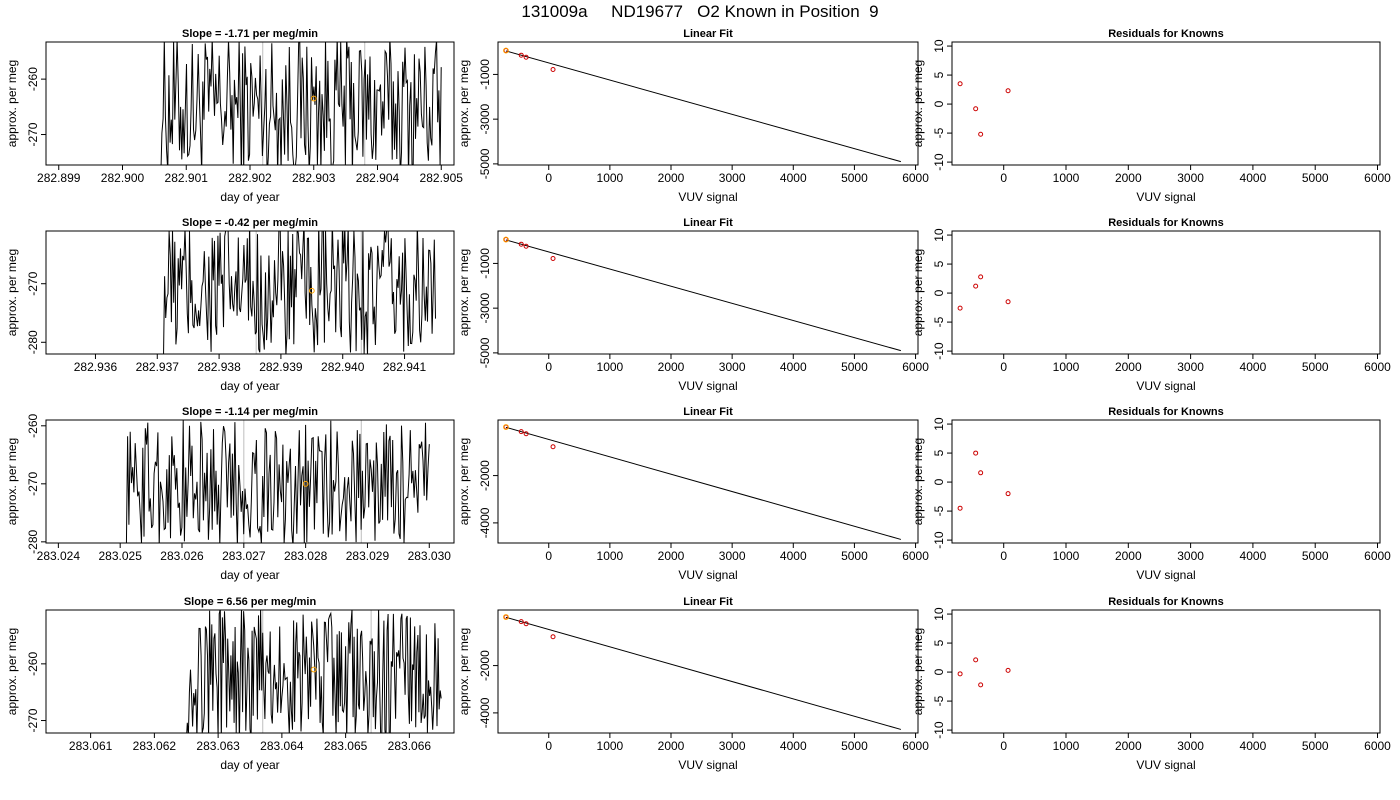 The height and width of the screenshot is (800, 1400). What do you see at coordinates (120, 556) in the screenshot?
I see `x-tick-label: 283.025` at bounding box center [120, 556].